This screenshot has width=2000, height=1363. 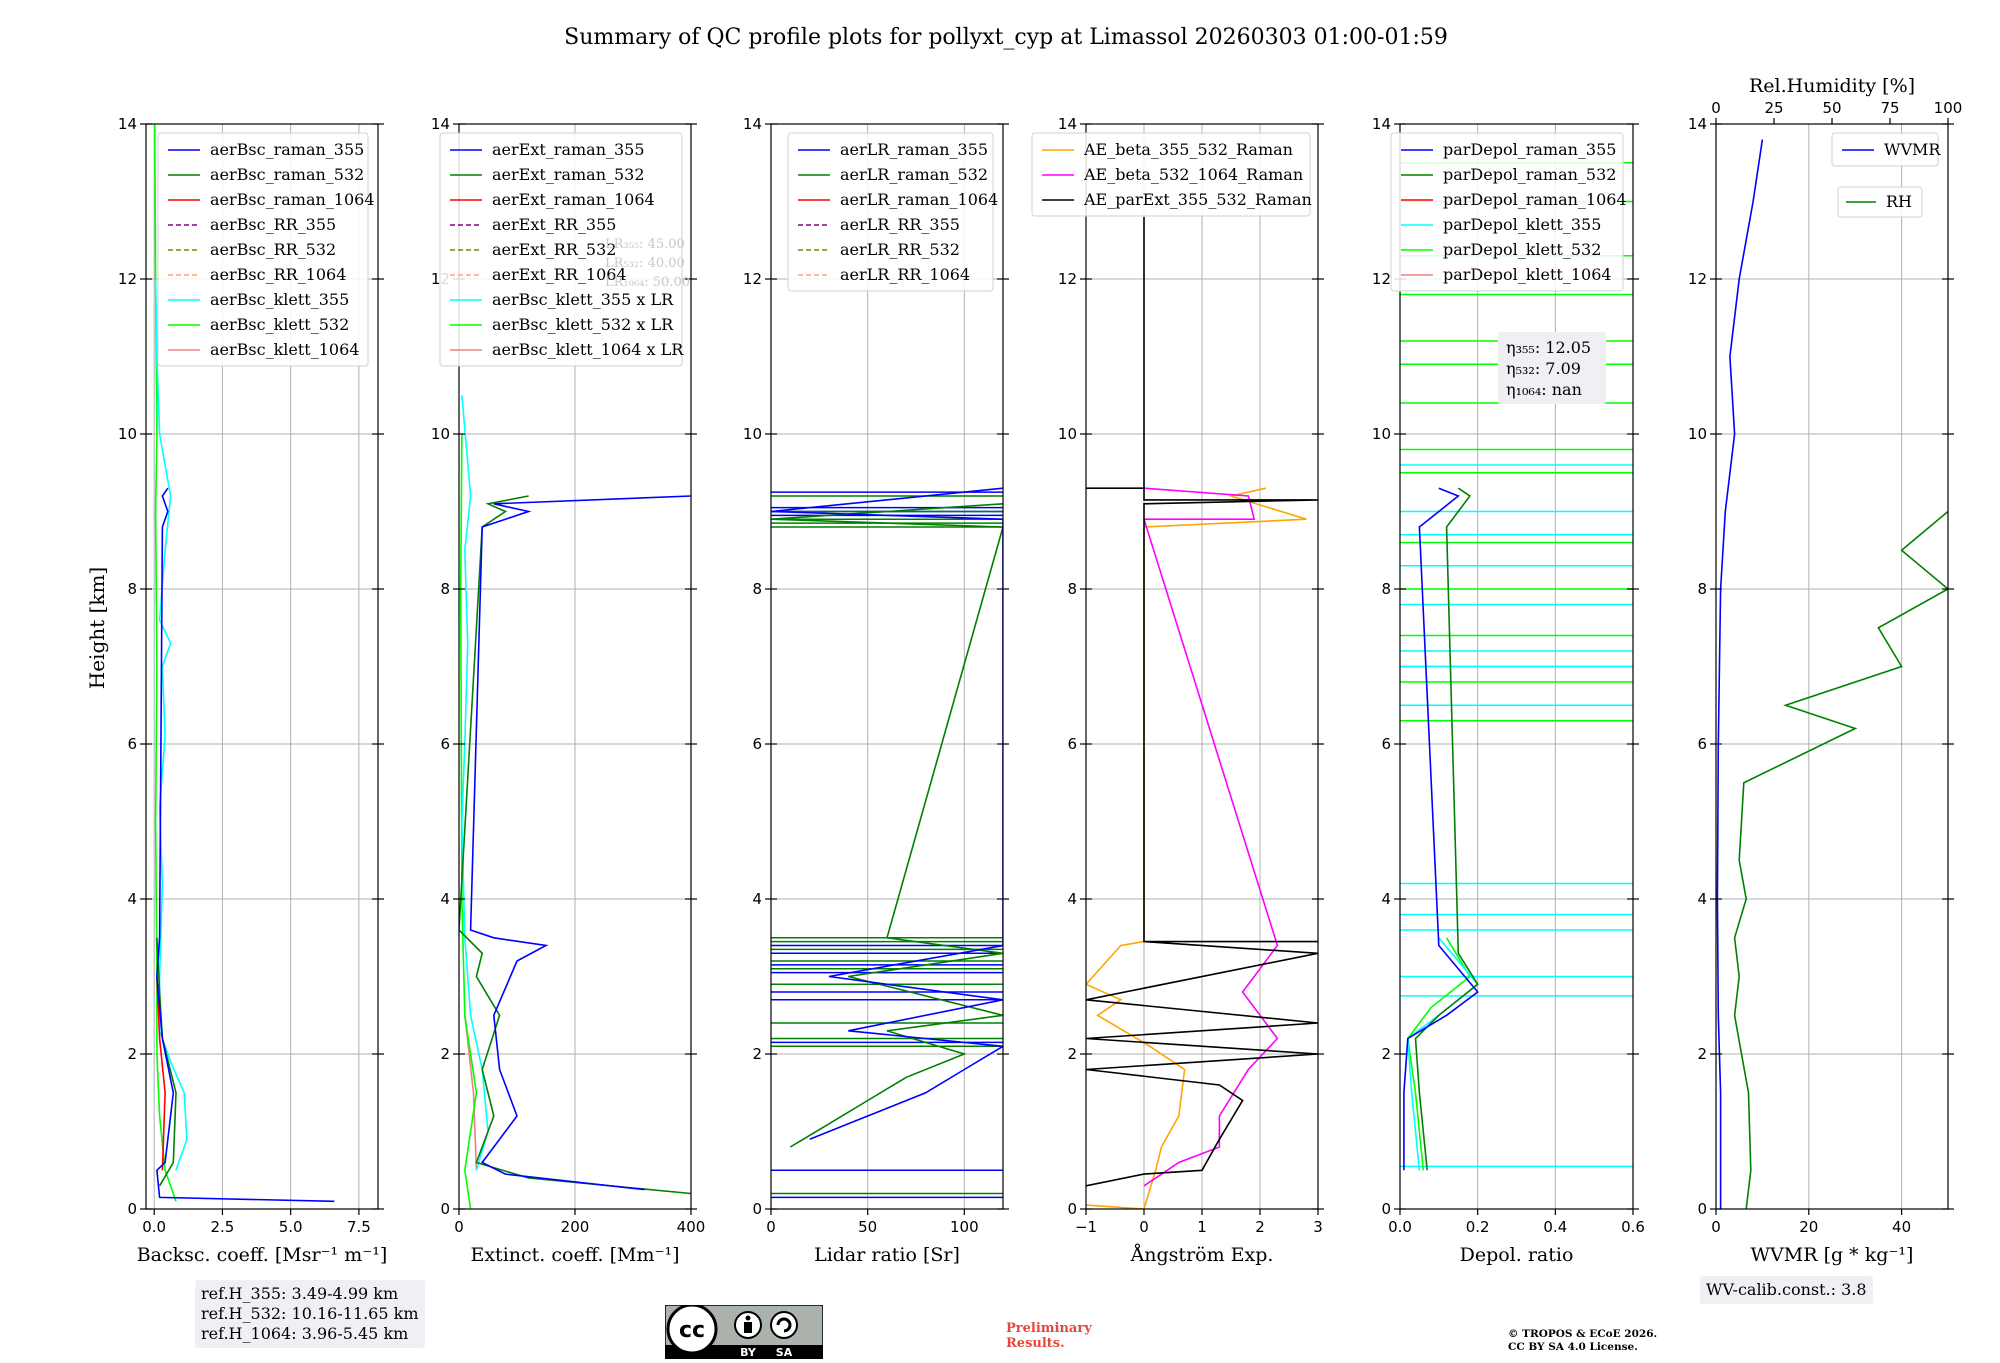 I want to click on lr-note: LR₅₃₂: 40.00, so click(x=645, y=263).